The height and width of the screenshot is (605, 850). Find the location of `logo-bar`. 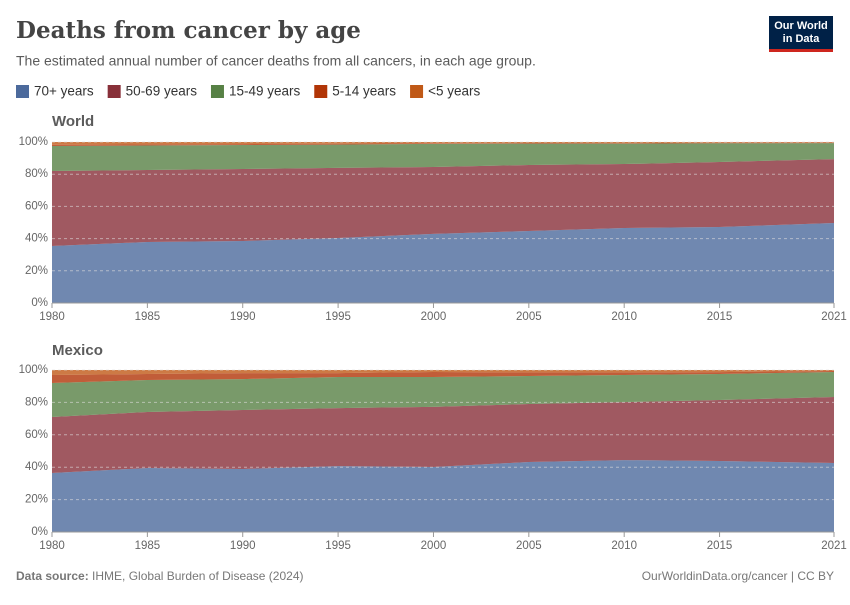

logo-bar is located at coordinates (801, 50).